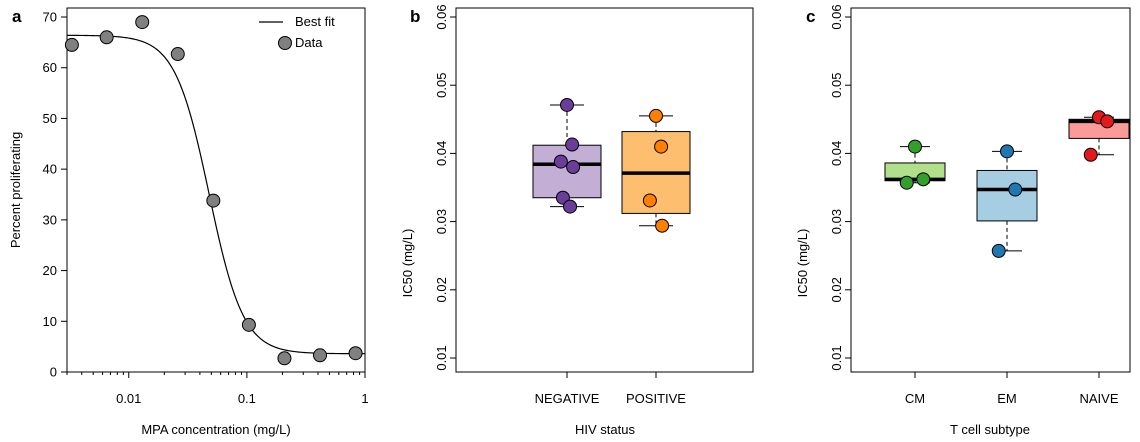 Image resolution: width=1140 pixels, height=442 pixels. I want to click on y-tick-label: 30, so click(50, 219).